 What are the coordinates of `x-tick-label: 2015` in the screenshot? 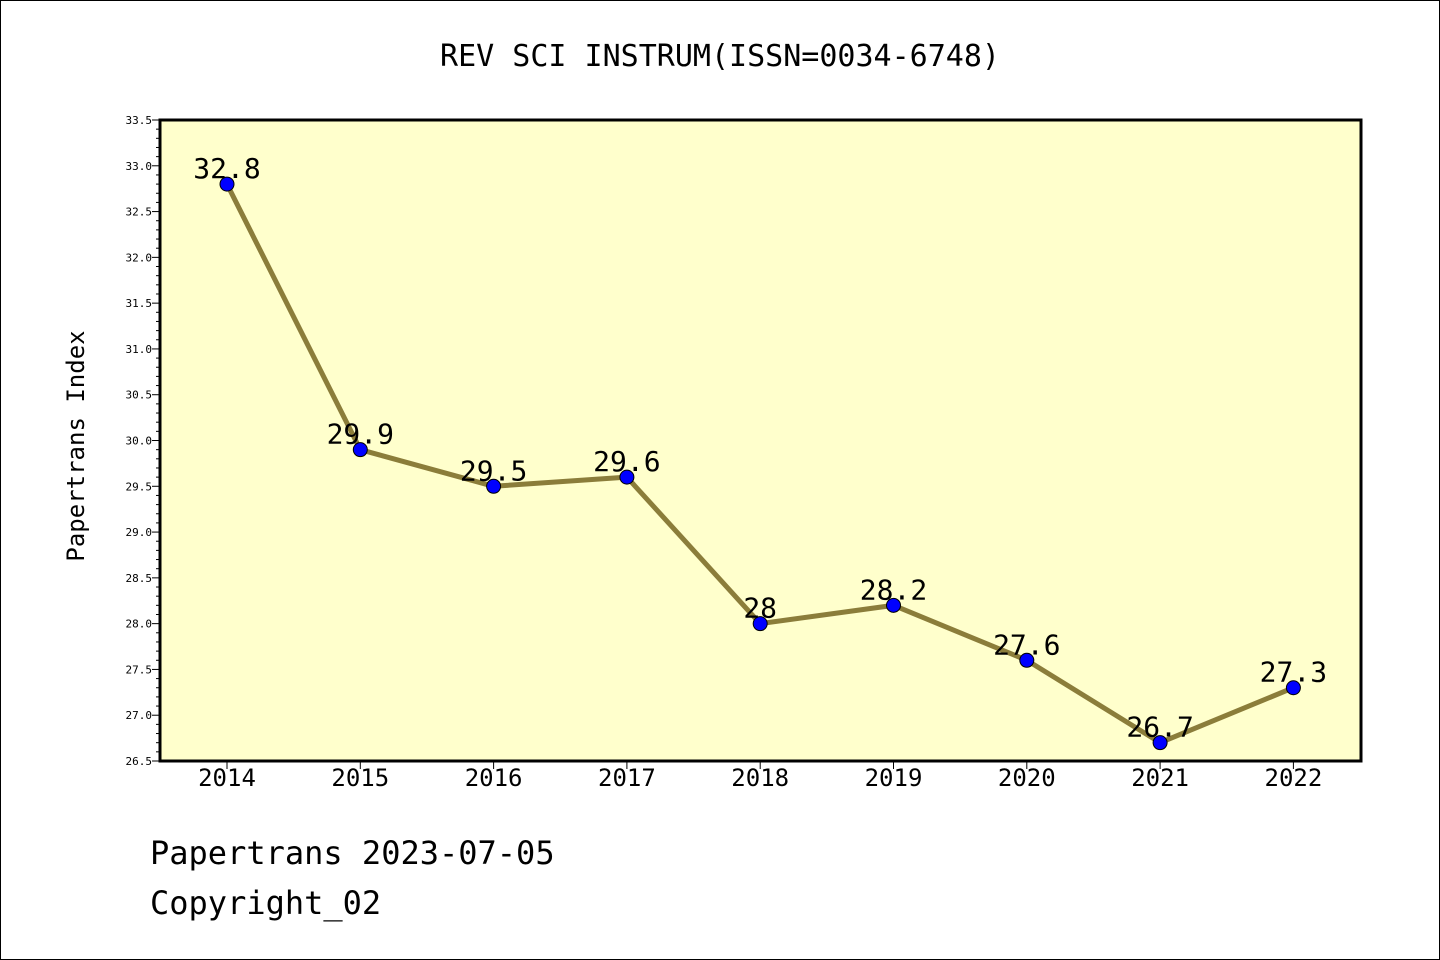 It's located at (360, 778).